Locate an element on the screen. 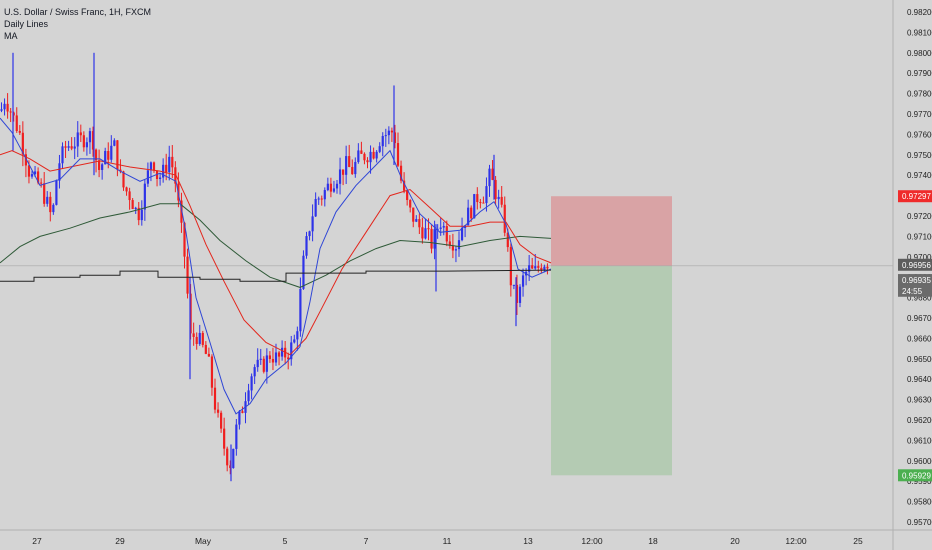 The height and width of the screenshot is (550, 932). take-profit-zone is located at coordinates (611, 370).